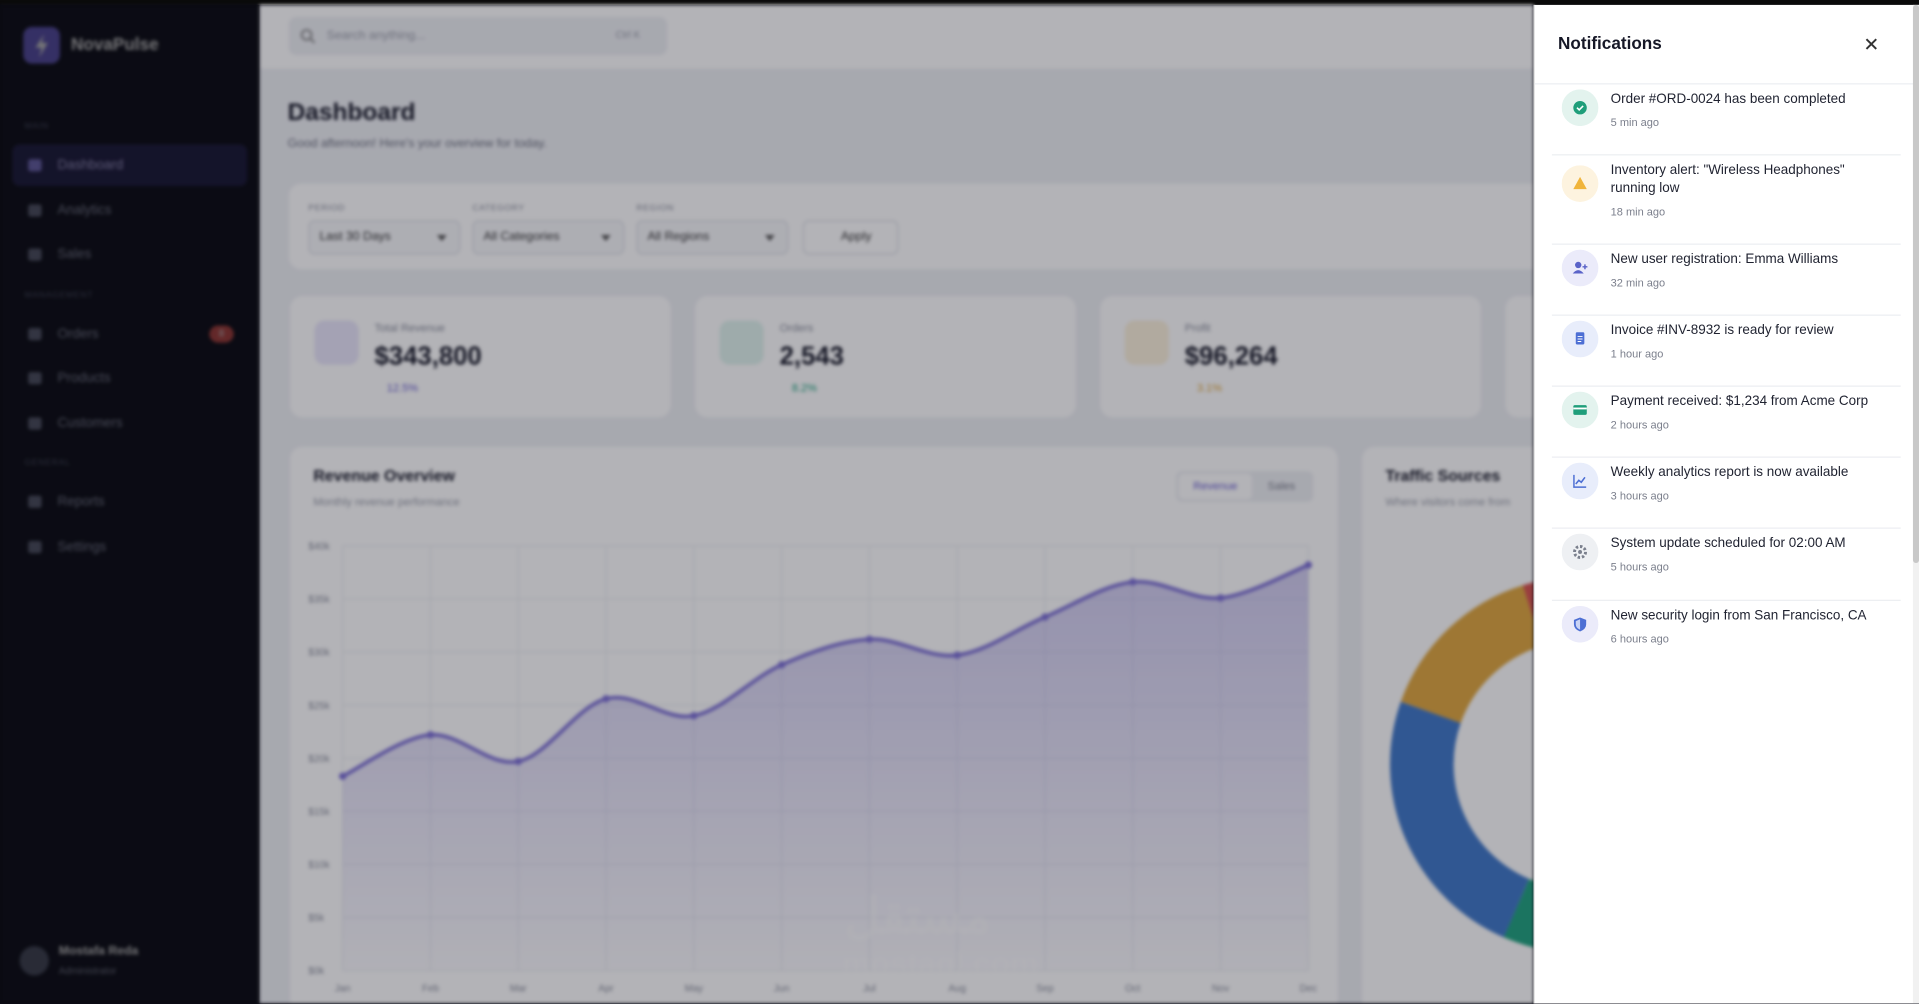 This screenshot has width=1919, height=1004. I want to click on notification-text: New user registration: Emma Williams, so click(1724, 259).